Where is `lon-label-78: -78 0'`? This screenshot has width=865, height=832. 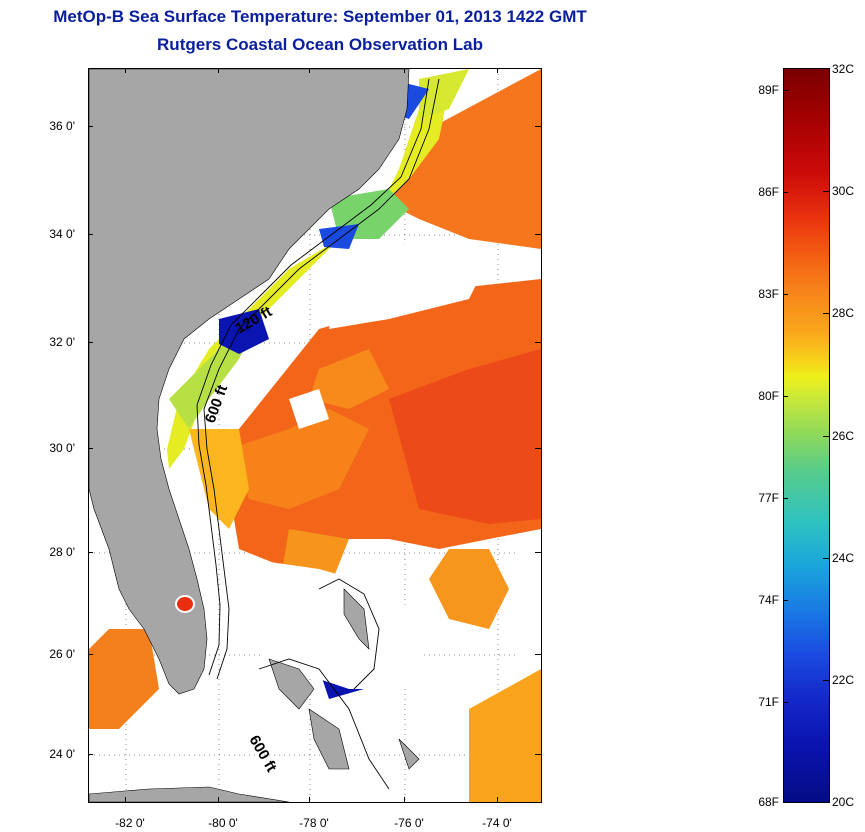
lon-label-78: -78 0' is located at coordinates (314, 823).